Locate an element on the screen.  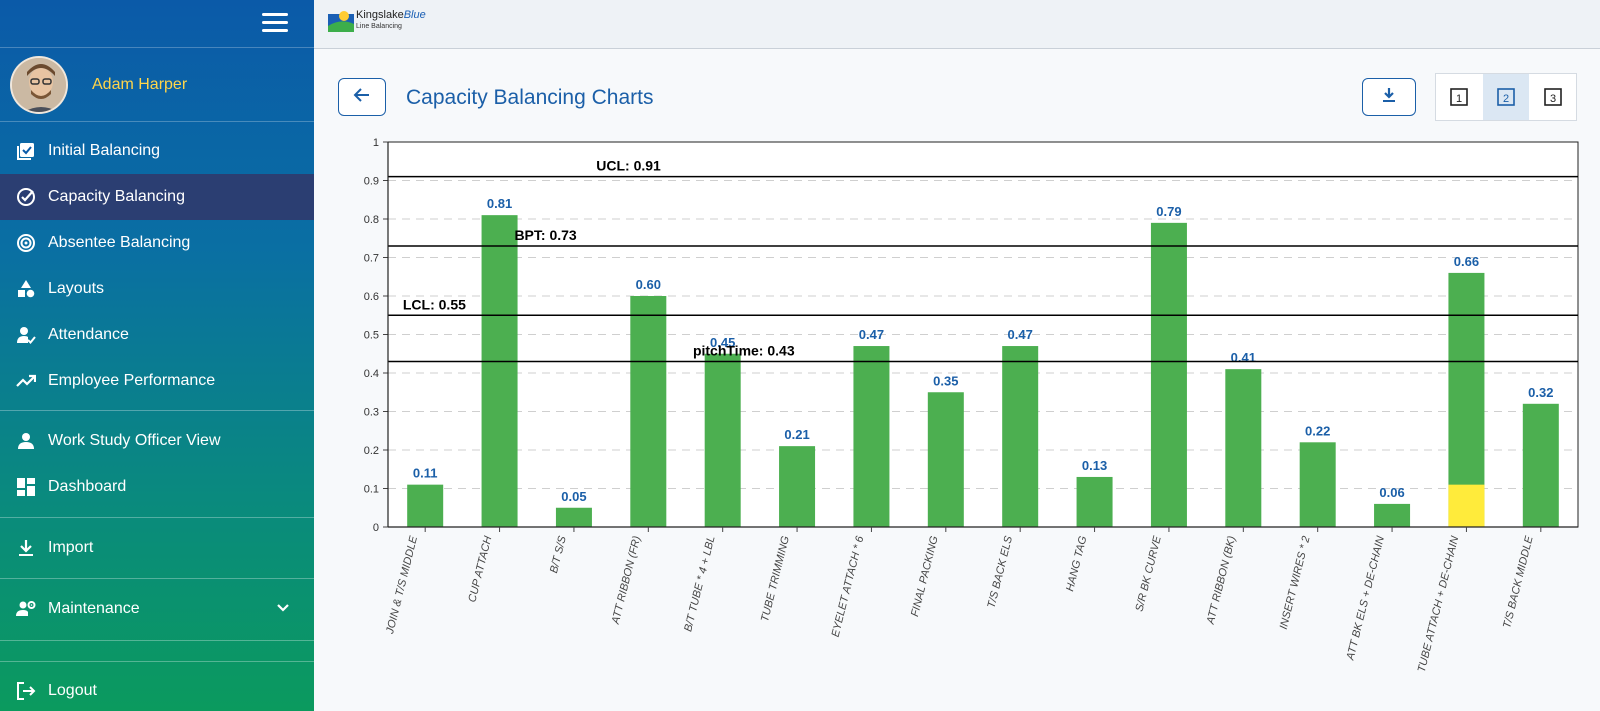
app-logo: KingslakeBlue Line Balancing is located at coordinates (377, 21).